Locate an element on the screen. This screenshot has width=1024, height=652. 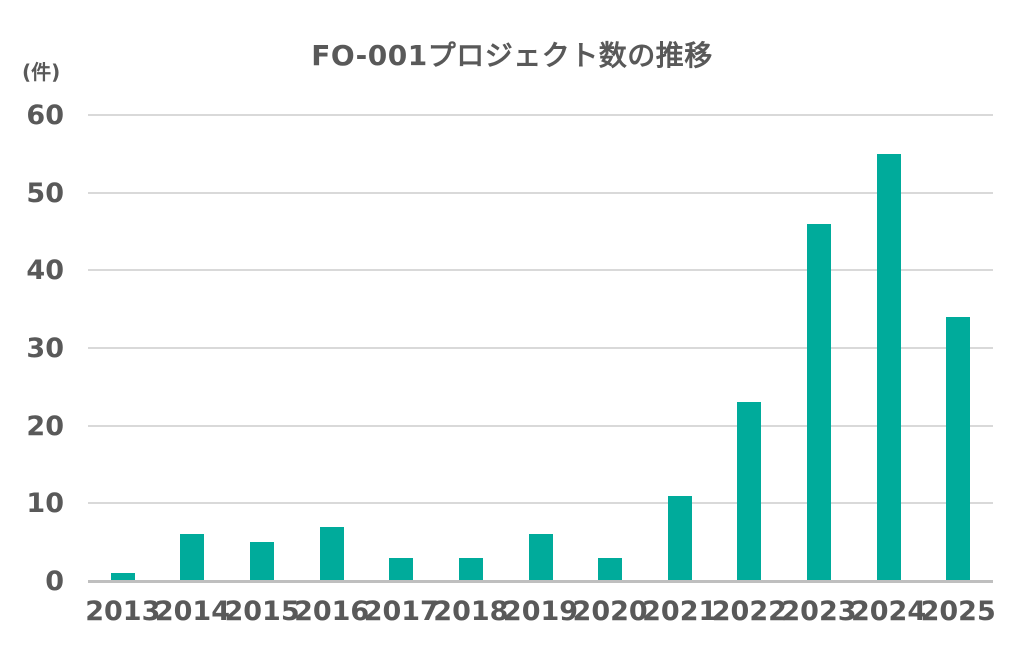
bar-2022 is located at coordinates (749, 491).